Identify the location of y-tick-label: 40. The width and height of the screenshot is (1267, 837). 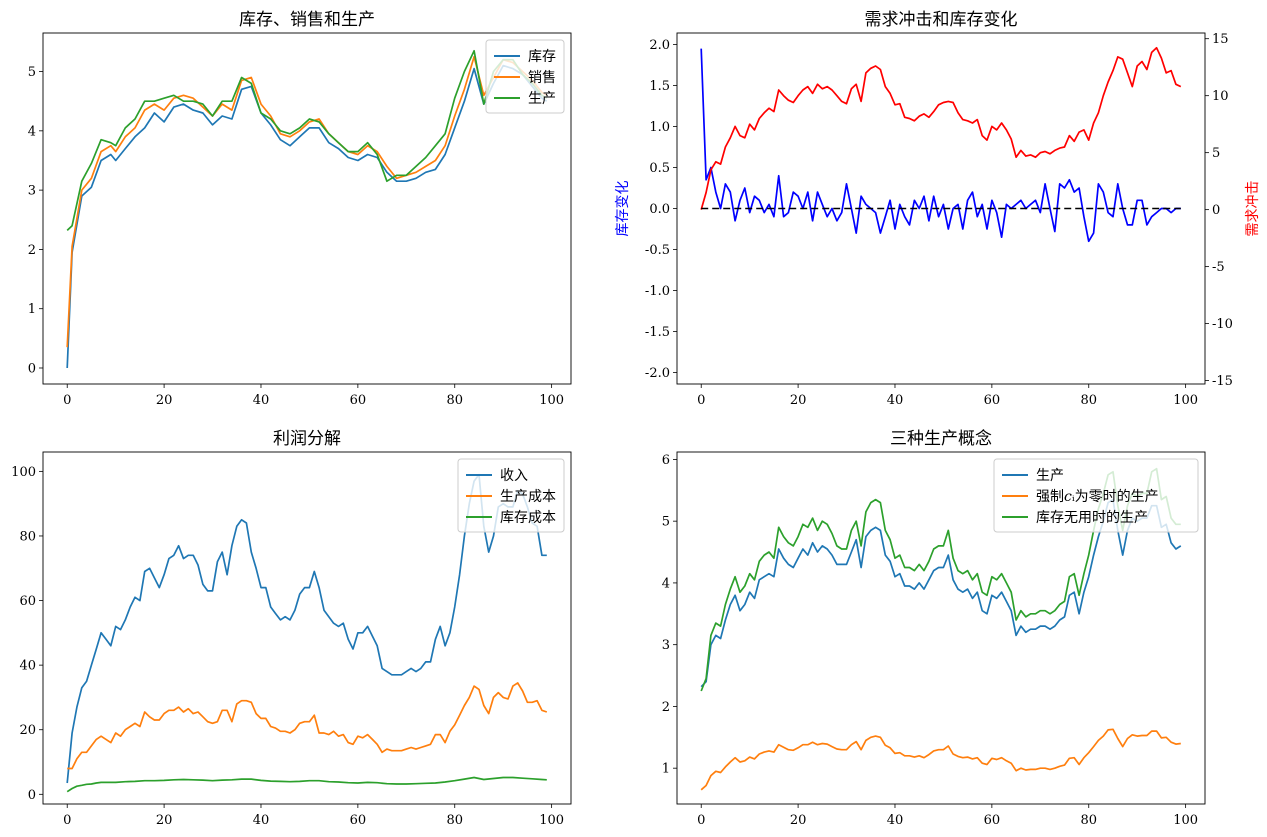
(27, 666).